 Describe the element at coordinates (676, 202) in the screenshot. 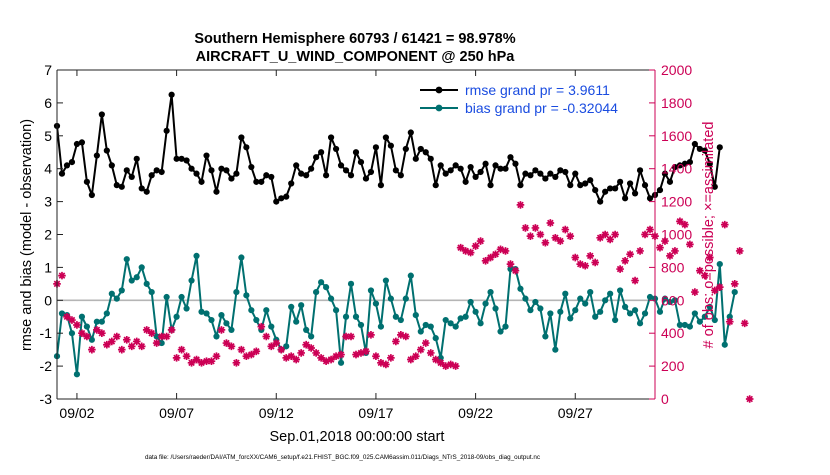

I see `y2-tick-label: 1200` at that location.